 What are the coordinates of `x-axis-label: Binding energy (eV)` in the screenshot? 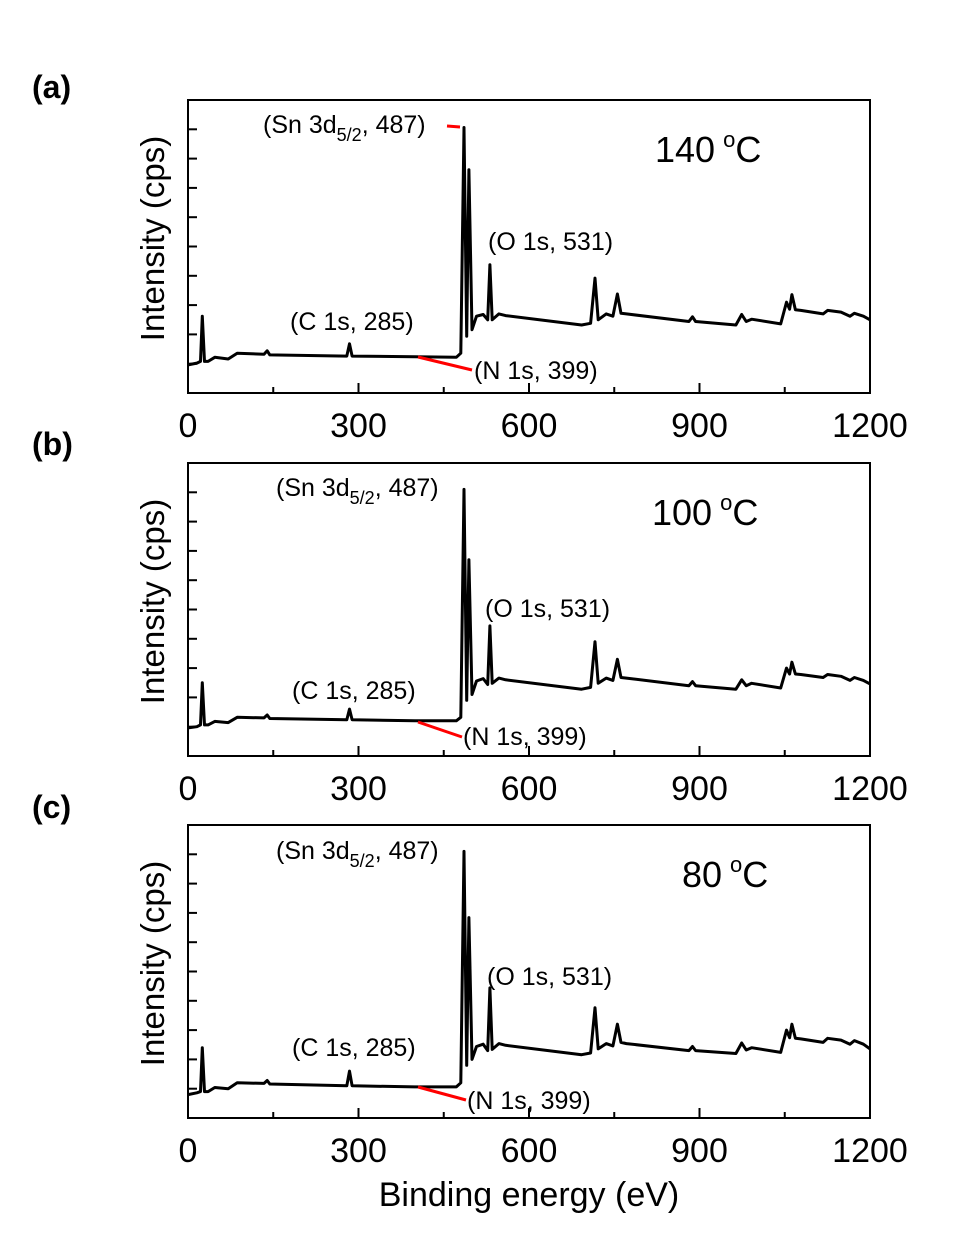 It's located at (529, 1195).